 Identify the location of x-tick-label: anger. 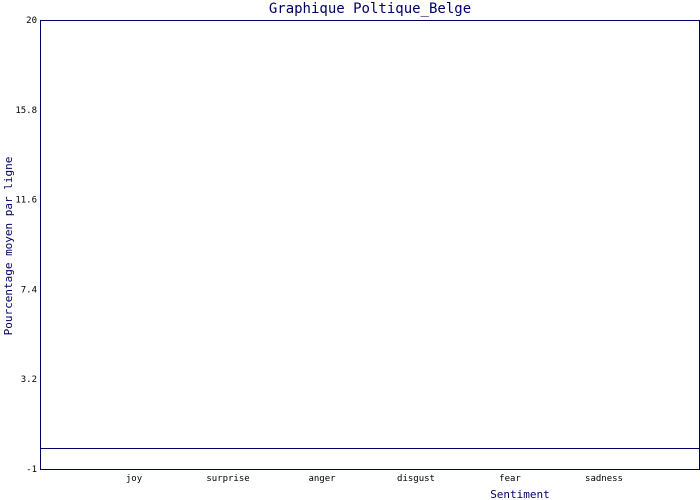
(322, 479).